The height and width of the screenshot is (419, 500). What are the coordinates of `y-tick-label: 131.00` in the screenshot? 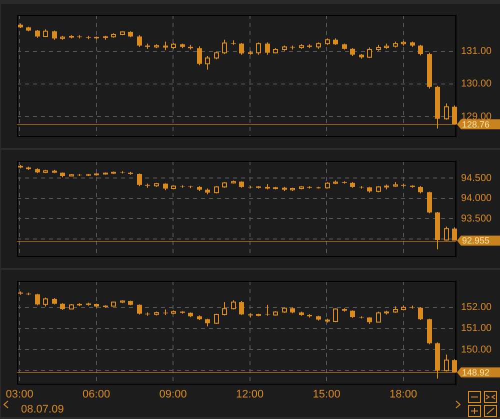 It's located at (476, 52).